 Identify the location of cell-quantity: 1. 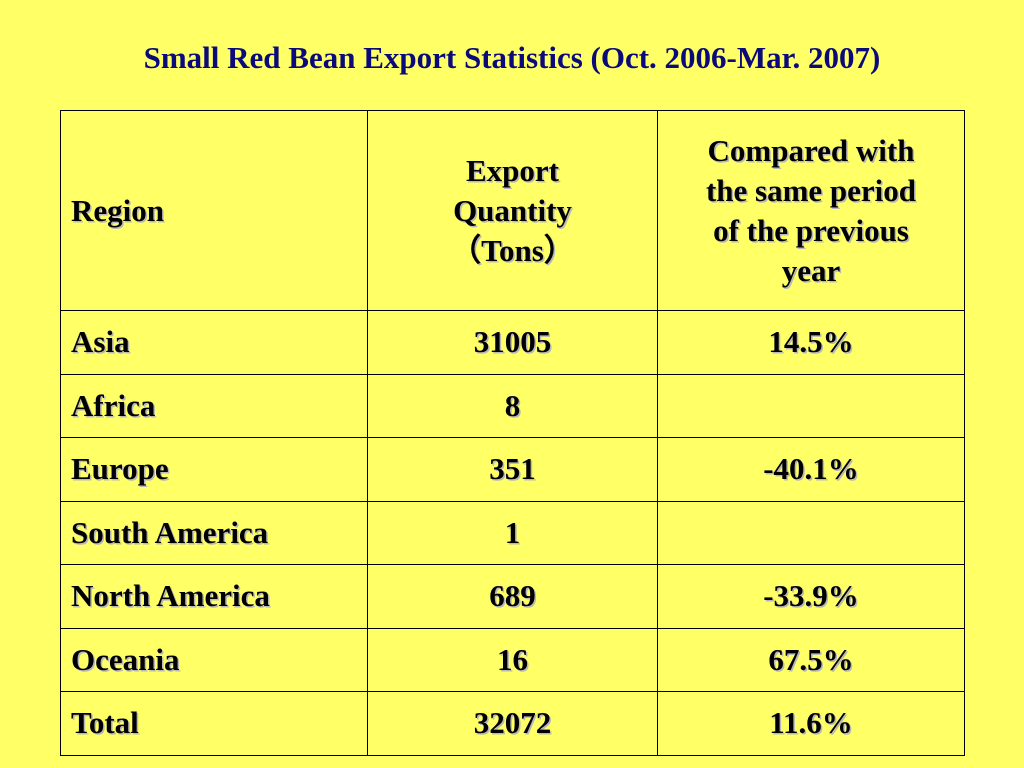
(512, 532).